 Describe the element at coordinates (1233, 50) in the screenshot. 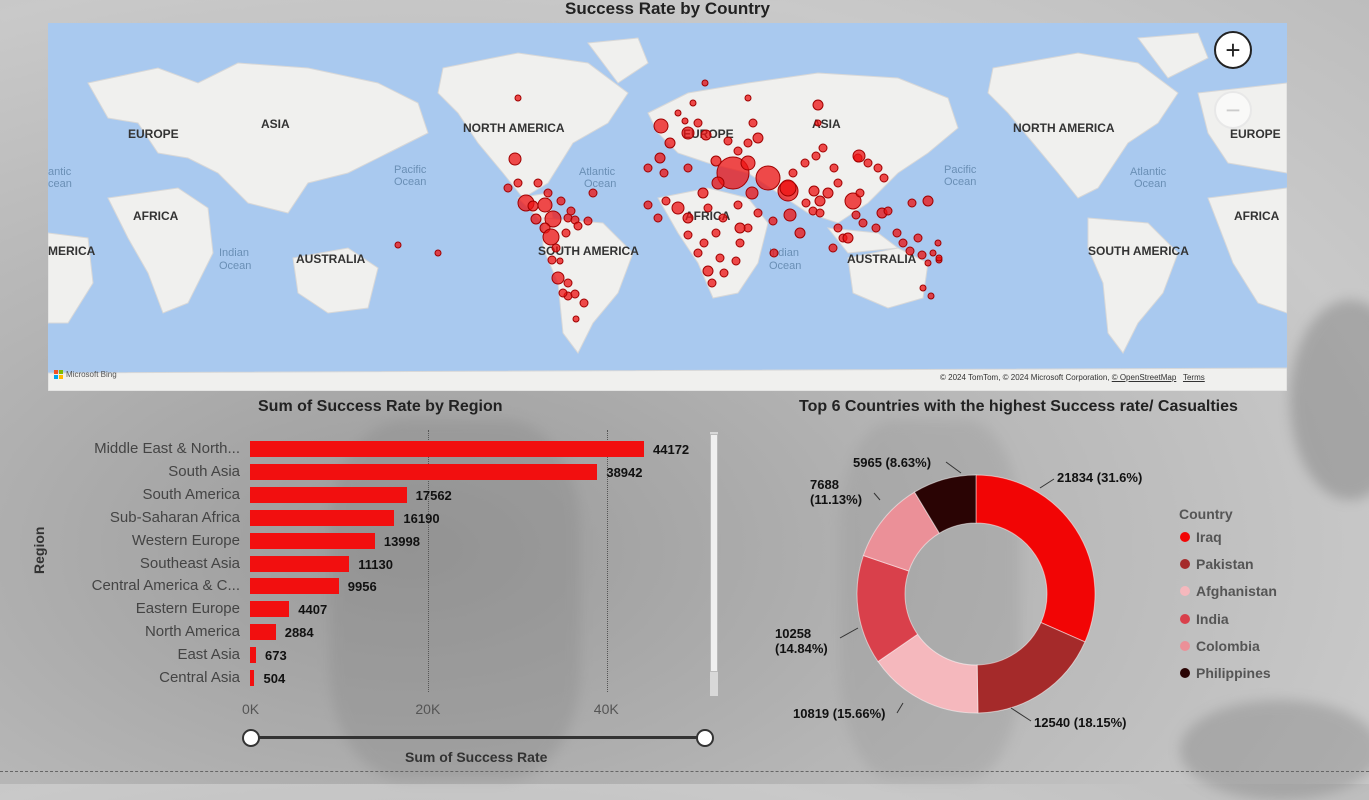

I see `zoom-in-button: +` at that location.